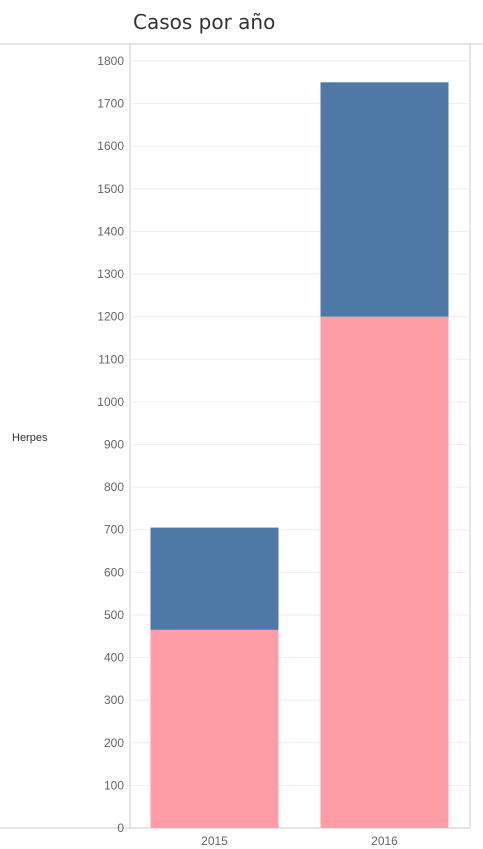 The height and width of the screenshot is (849, 483). Describe the element at coordinates (110, 402) in the screenshot. I see `y-tick-label: 1000` at that location.